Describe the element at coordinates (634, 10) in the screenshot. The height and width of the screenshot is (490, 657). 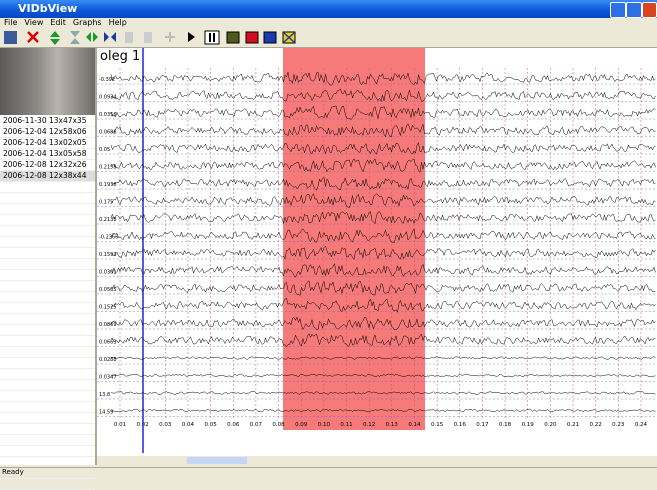
I see `maximize-button` at that location.